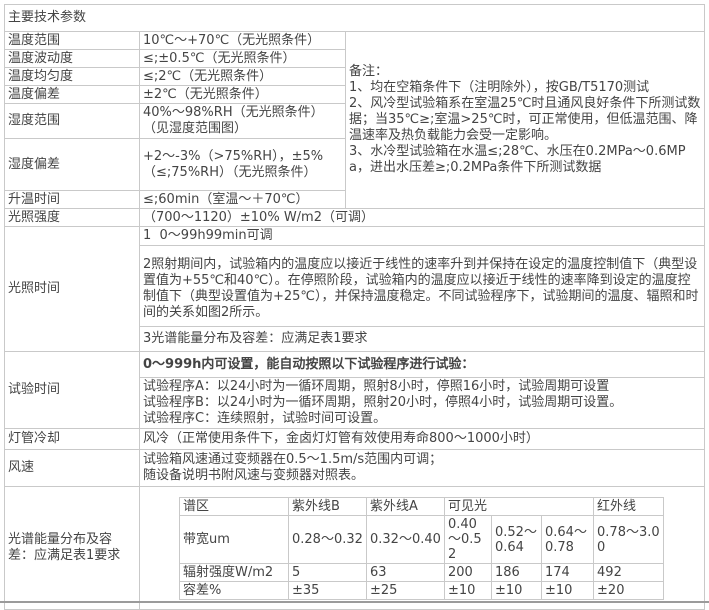 This screenshot has width=709, height=610. Describe the element at coordinates (234, 539) in the screenshot. I see `spectrum-row-header-bandwidth: 带宽um` at that location.